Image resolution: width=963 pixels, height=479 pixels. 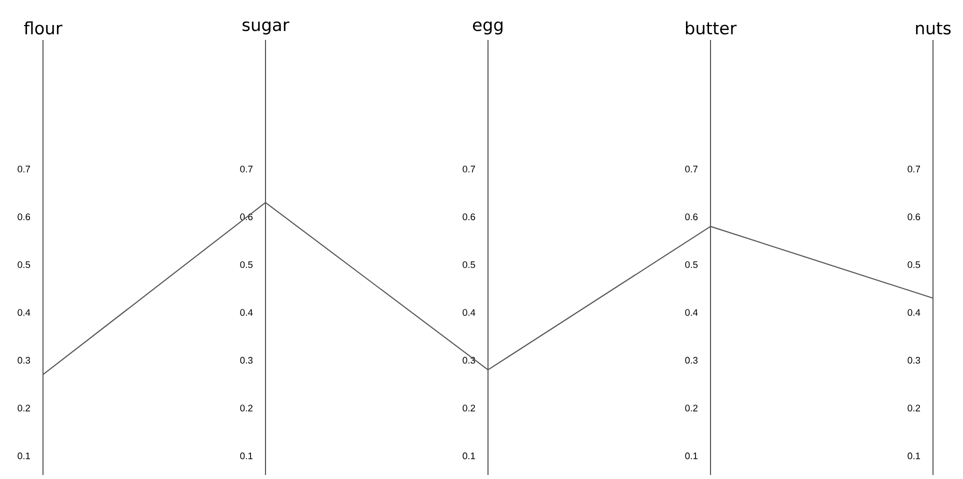 What do you see at coordinates (266, 27) in the screenshot?
I see `x-tick-label: sugar` at bounding box center [266, 27].